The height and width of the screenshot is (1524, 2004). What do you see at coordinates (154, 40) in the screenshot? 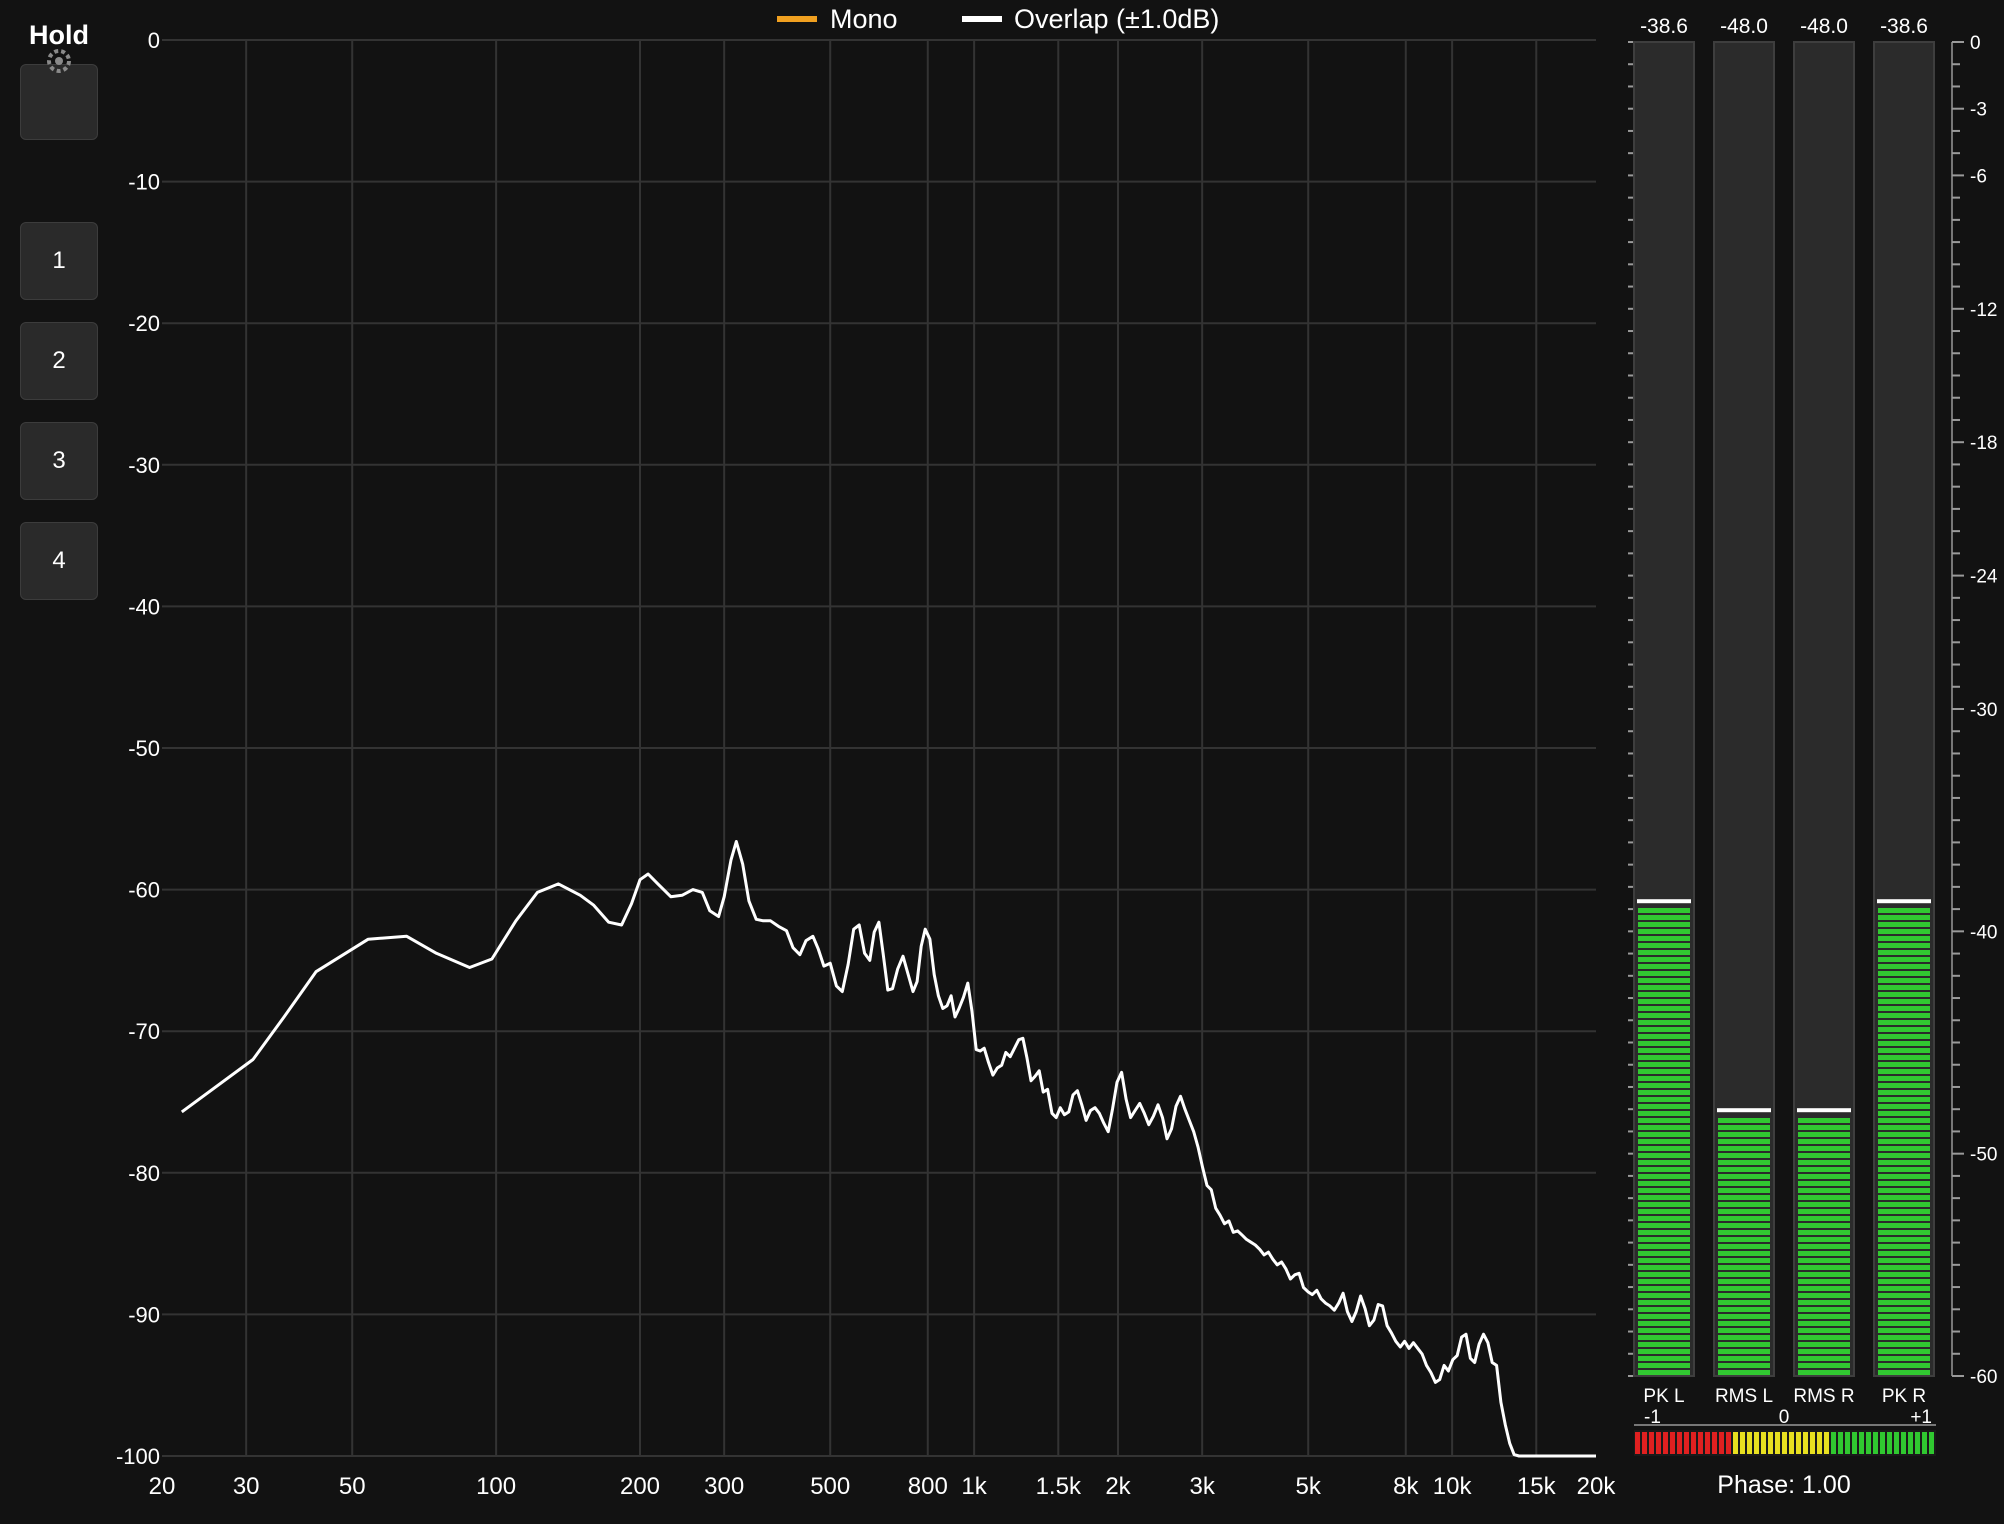
I see `y-tick-label: 0` at bounding box center [154, 40].